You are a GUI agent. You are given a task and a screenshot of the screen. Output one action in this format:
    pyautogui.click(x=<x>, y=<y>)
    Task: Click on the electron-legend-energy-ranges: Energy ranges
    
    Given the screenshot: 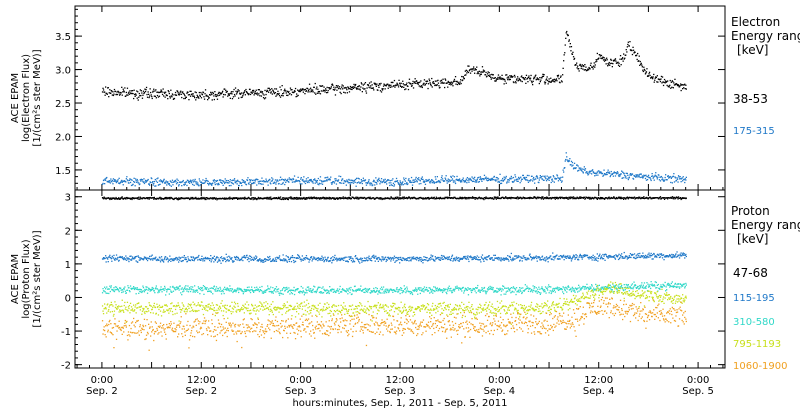 What is the action you would take?
    pyautogui.click(x=765, y=36)
    